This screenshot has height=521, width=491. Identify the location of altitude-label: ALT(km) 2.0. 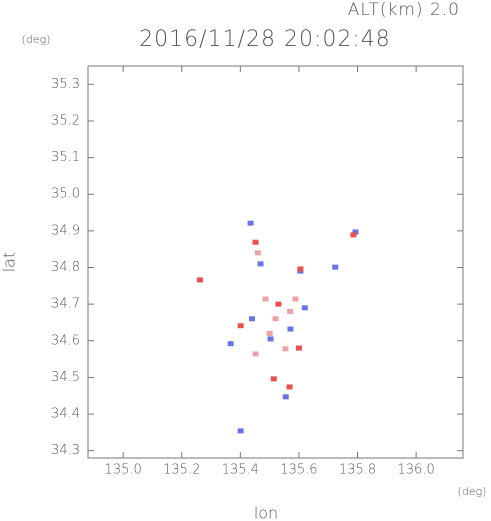
(404, 10).